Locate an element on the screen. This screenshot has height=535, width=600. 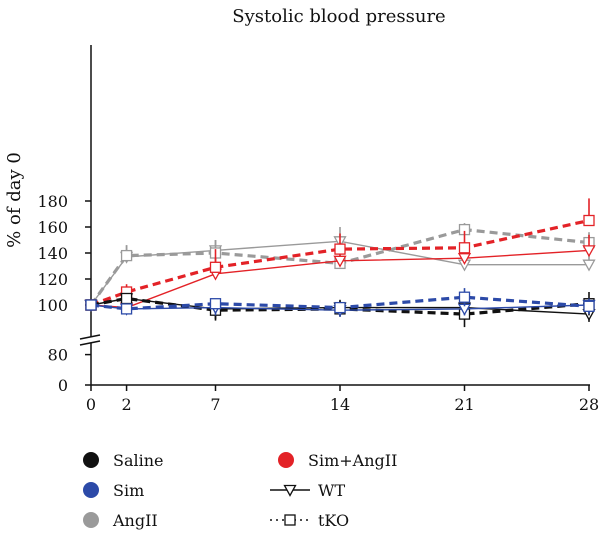
y-tick-label: 180 is located at coordinates (52, 201).